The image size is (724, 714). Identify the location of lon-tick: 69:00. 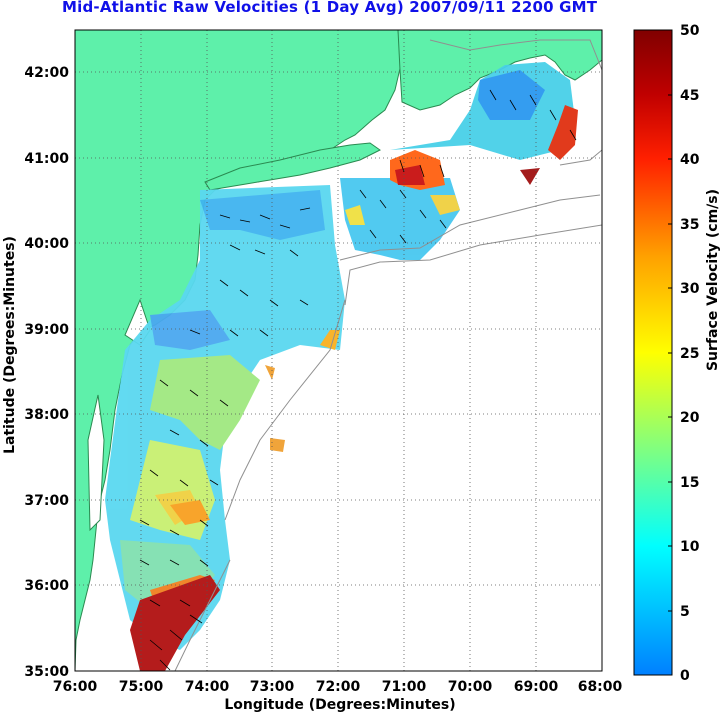
(536, 687).